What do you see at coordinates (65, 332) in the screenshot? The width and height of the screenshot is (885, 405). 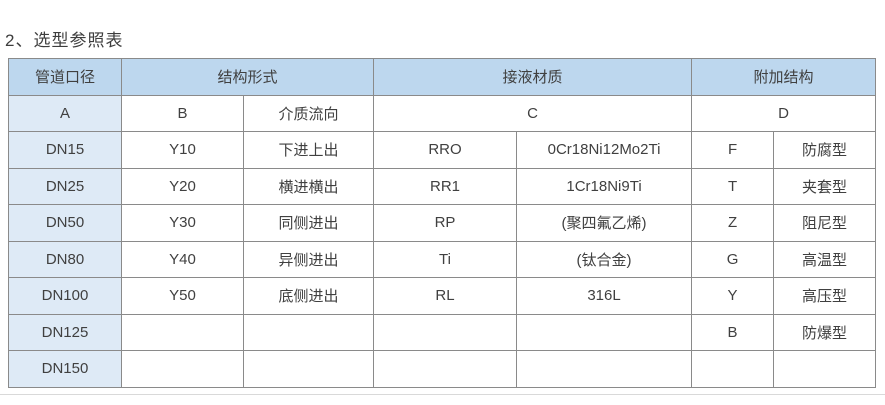 I see `pipe-size-cell: DN125` at bounding box center [65, 332].